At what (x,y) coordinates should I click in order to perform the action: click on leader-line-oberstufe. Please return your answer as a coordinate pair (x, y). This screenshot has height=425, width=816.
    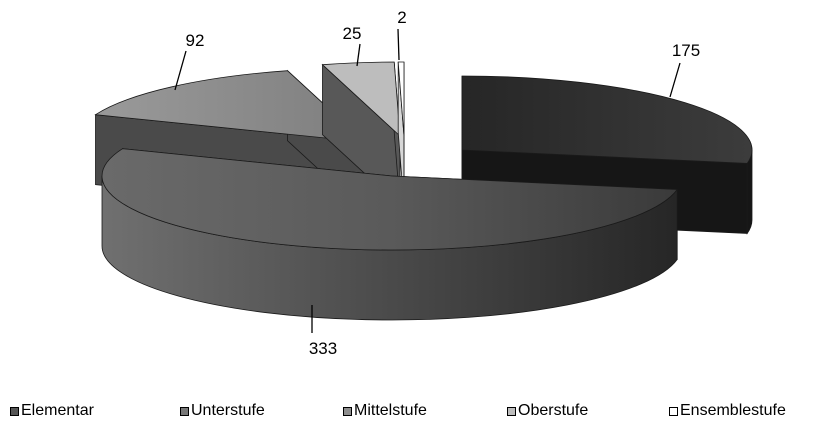
    Looking at the image, I should click on (358, 55).